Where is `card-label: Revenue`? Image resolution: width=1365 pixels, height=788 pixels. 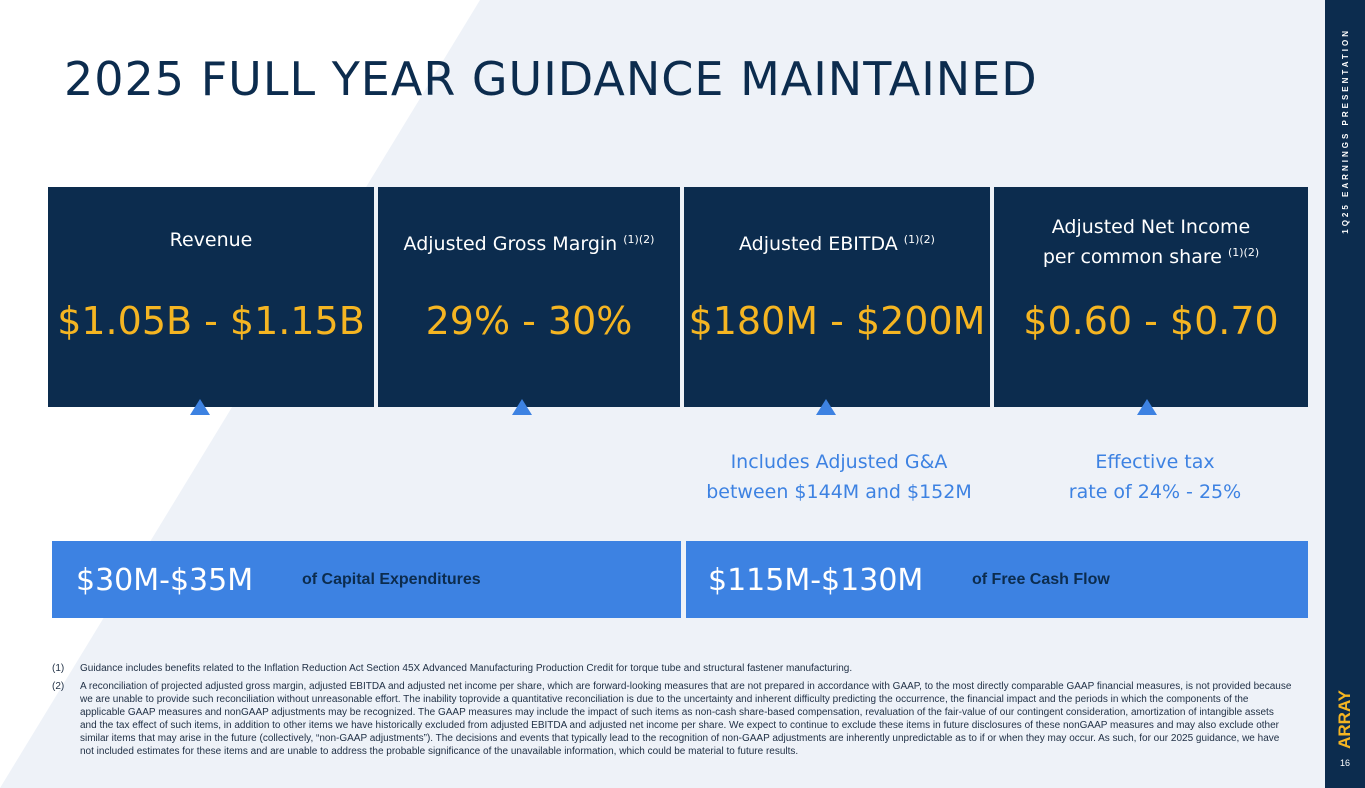 card-label: Revenue is located at coordinates (211, 240).